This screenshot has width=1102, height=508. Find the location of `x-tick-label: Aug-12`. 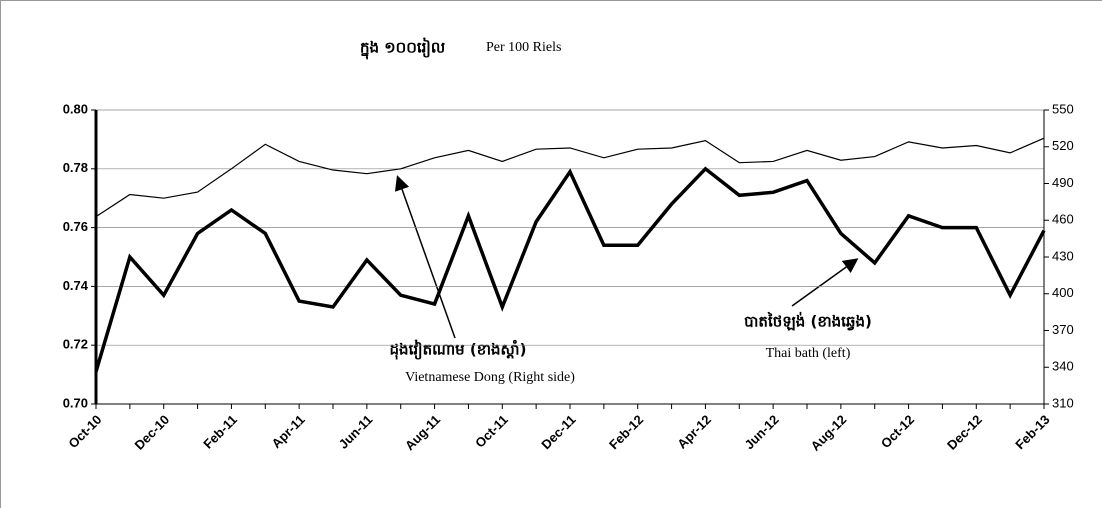

x-tick-label: Aug-12 is located at coordinates (829, 433).